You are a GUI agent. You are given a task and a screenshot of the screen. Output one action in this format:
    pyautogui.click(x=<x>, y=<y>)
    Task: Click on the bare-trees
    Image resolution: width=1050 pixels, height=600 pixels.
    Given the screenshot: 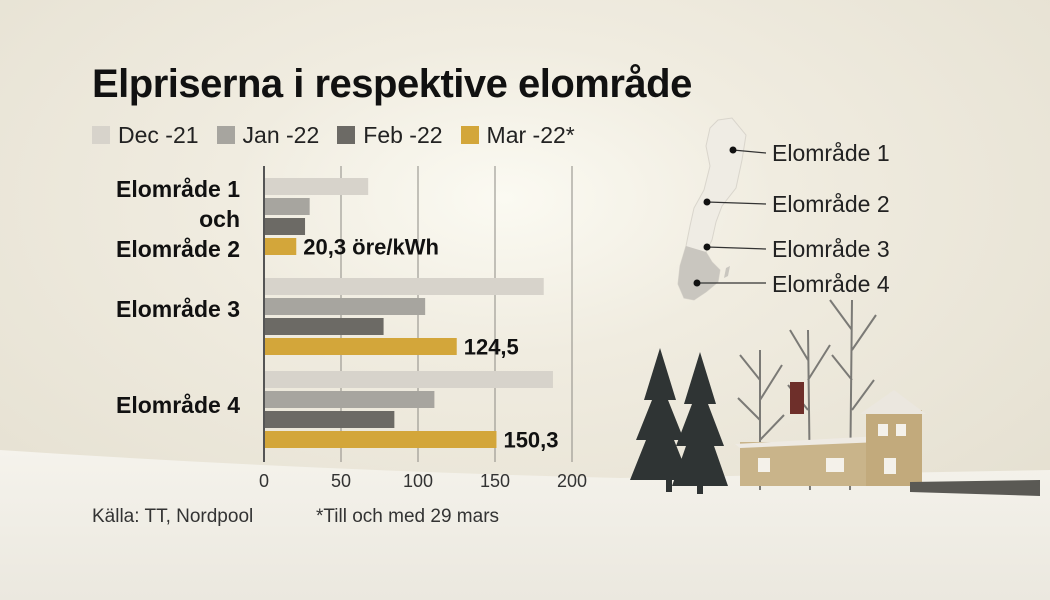 What is the action you would take?
    pyautogui.click(x=807, y=395)
    